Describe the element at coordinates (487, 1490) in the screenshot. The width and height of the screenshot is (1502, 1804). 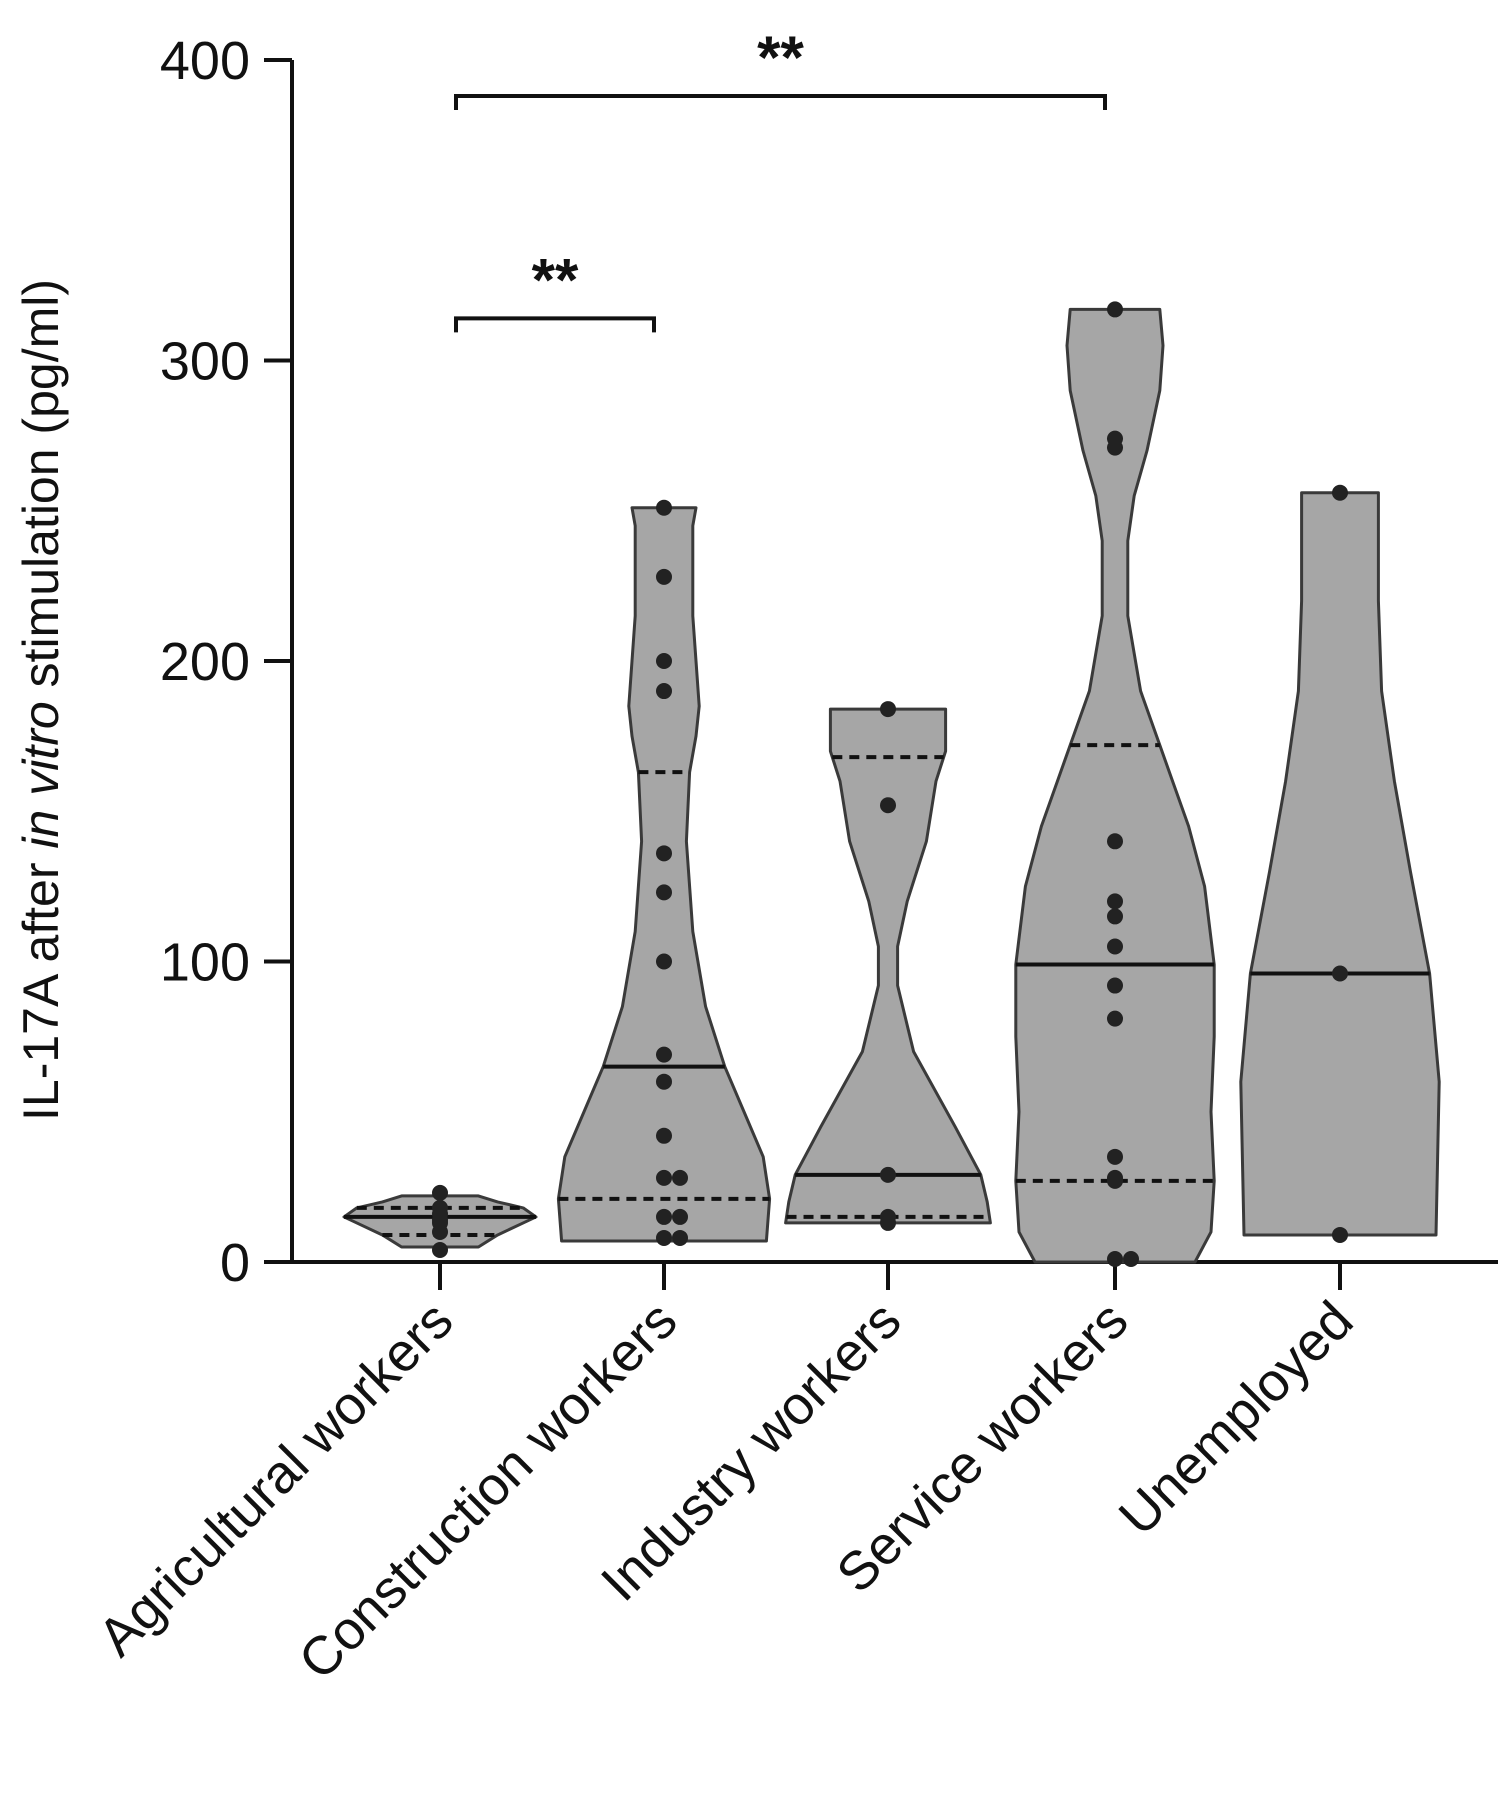
I see `x-tick-label: Construction workers` at that location.